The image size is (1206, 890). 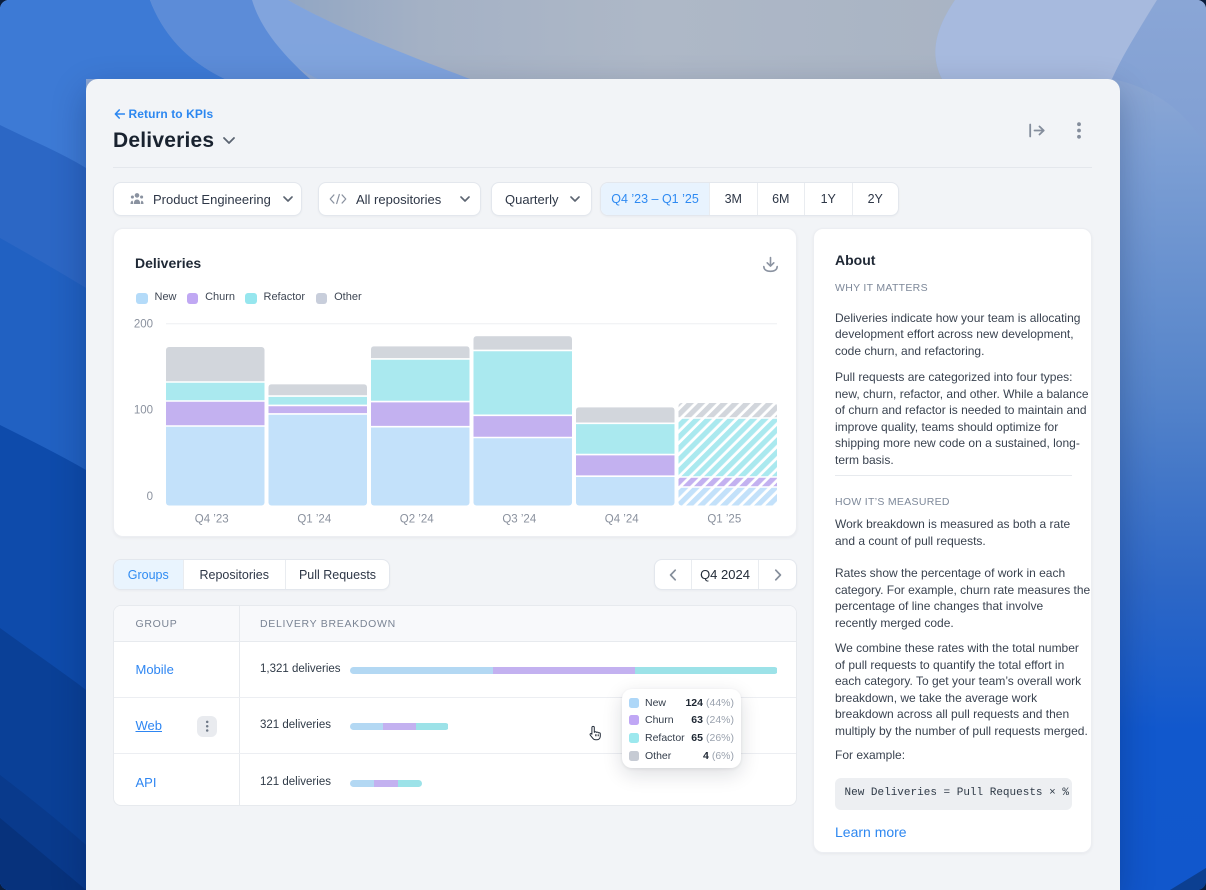 I want to click on svg-text: 100, so click(x=143, y=411).